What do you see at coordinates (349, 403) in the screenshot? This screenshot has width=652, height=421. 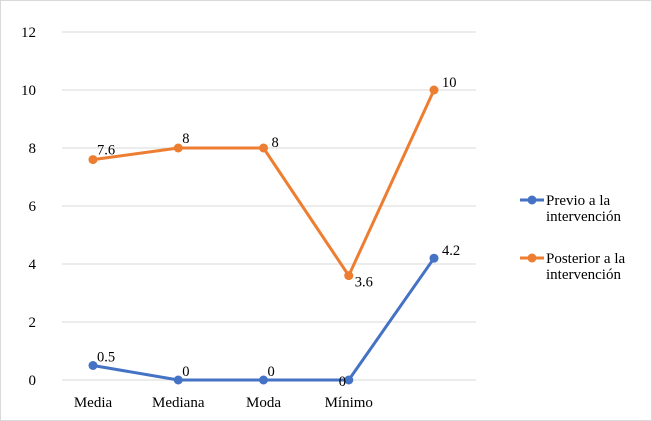 I see `x-tick-label: Mínimo` at bounding box center [349, 403].